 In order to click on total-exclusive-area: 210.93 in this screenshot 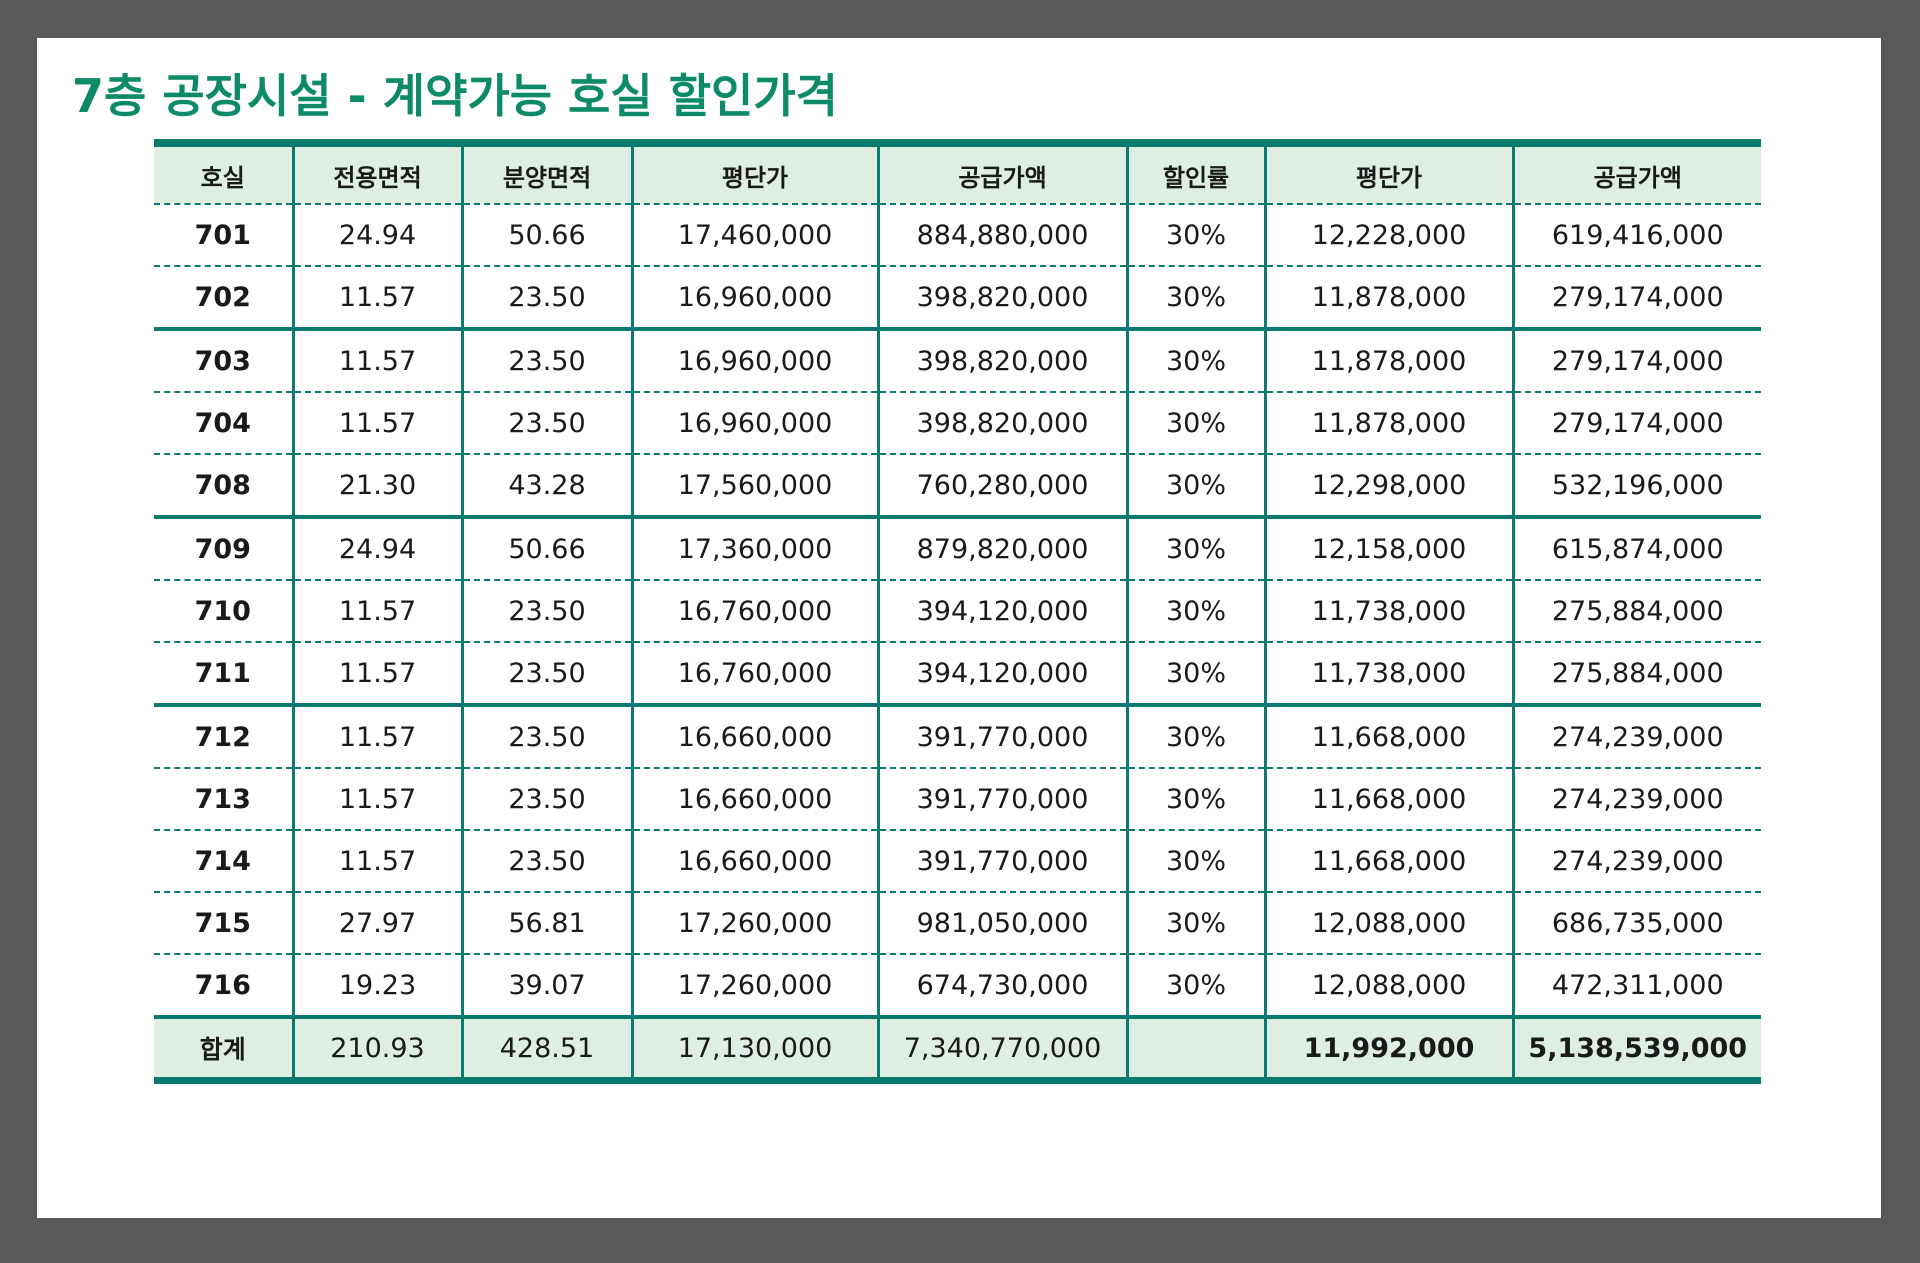, I will do `click(378, 1048)`.